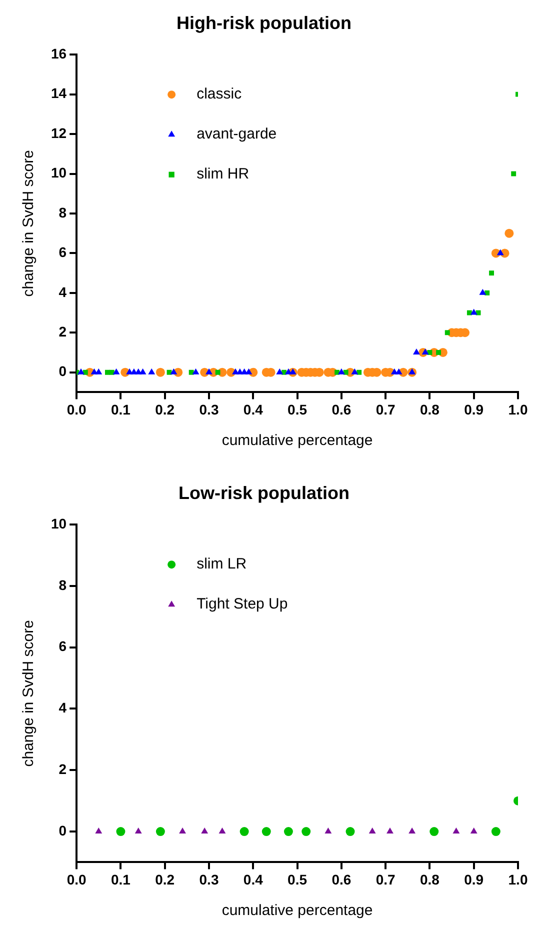  What do you see at coordinates (58, 53) in the screenshot?
I see `y-tick-label: 16` at bounding box center [58, 53].